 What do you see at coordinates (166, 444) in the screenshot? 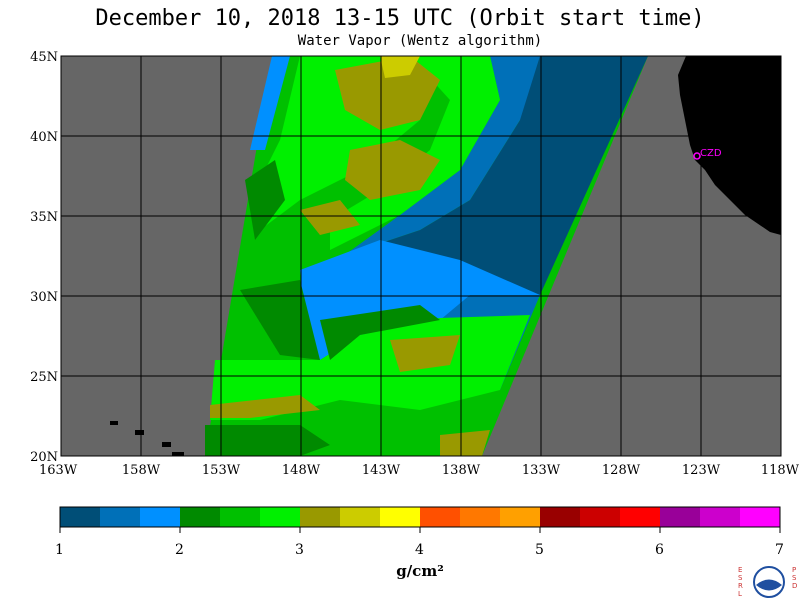
I see `island-maui` at bounding box center [166, 444].